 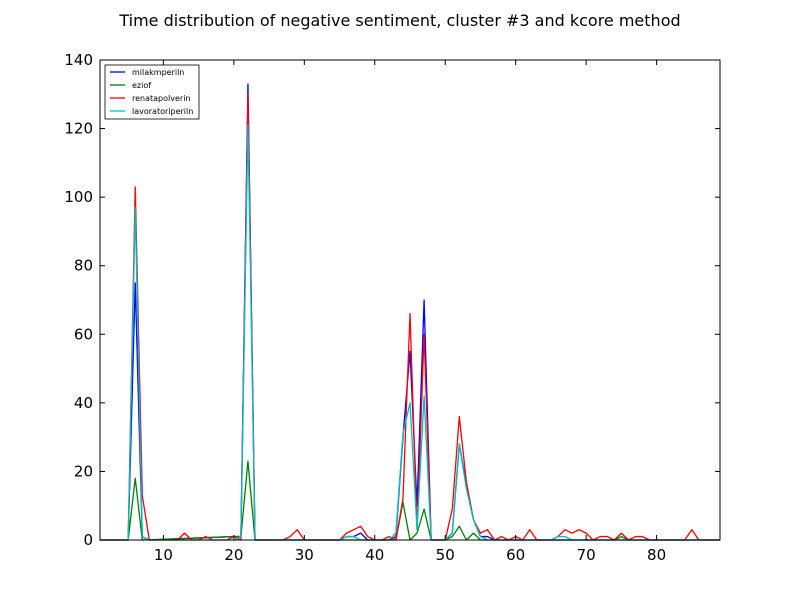 What do you see at coordinates (162, 111) in the screenshot?
I see `legend-label-lavoratoriperiln: lavoratoriperiln` at bounding box center [162, 111].